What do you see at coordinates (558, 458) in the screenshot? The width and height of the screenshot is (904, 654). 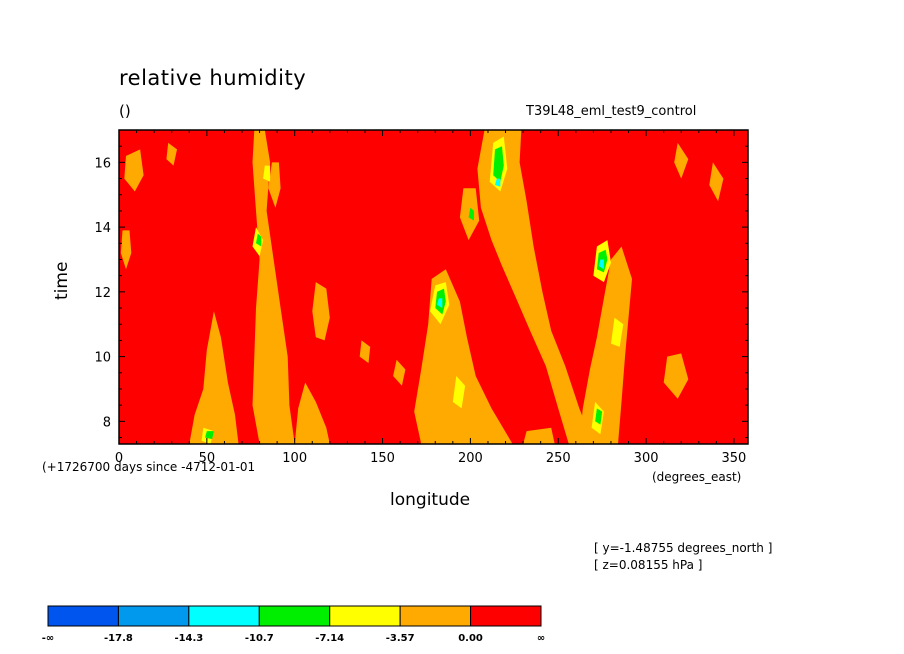 I see `x-tick-label: 250` at bounding box center [558, 458].